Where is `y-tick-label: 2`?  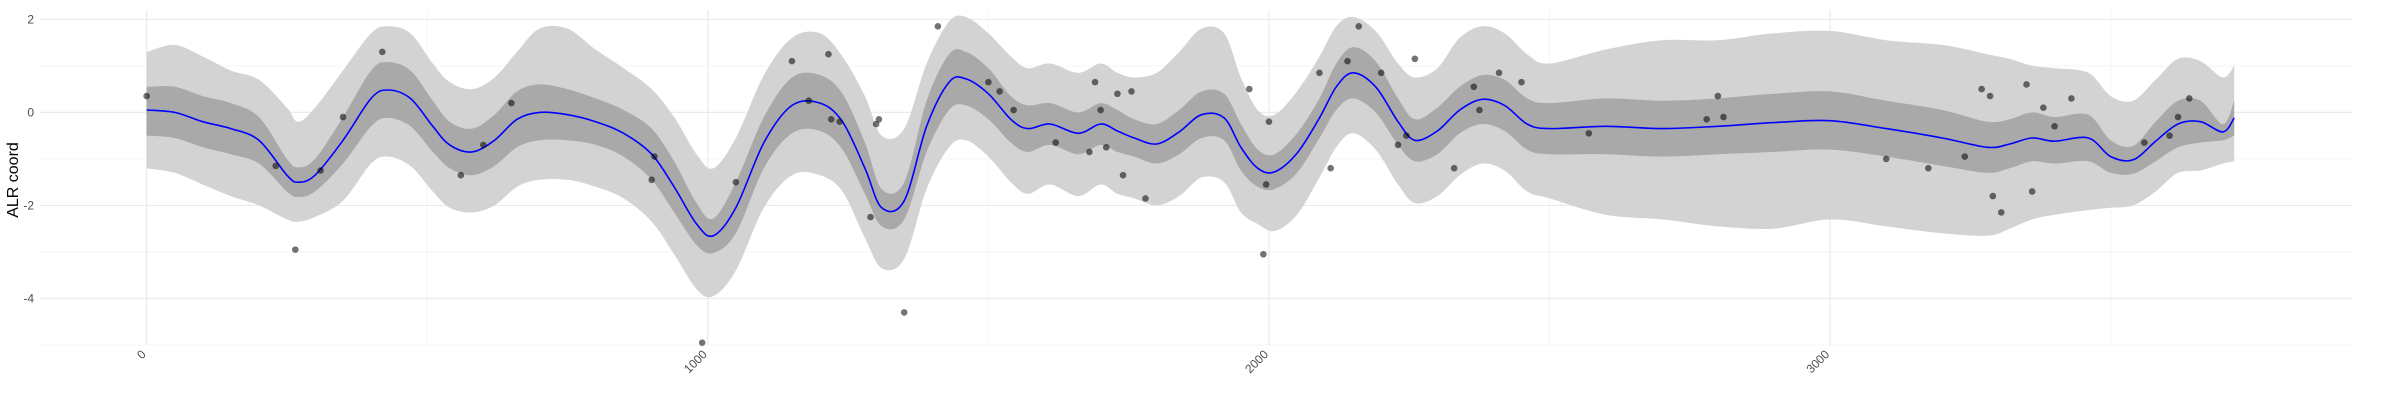
y-tick-label: 2 is located at coordinates (30, 19).